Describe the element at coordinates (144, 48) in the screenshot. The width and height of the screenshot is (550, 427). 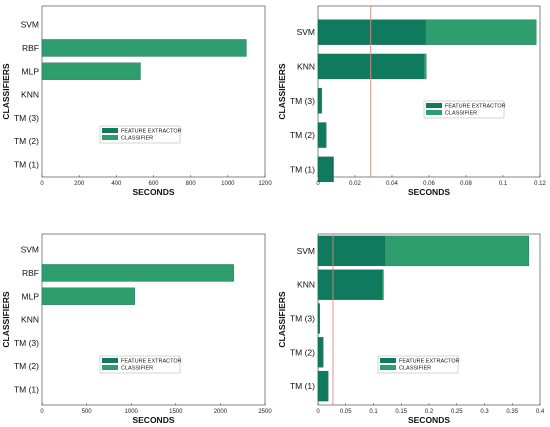
I see `bar-rbf-classifier` at that location.